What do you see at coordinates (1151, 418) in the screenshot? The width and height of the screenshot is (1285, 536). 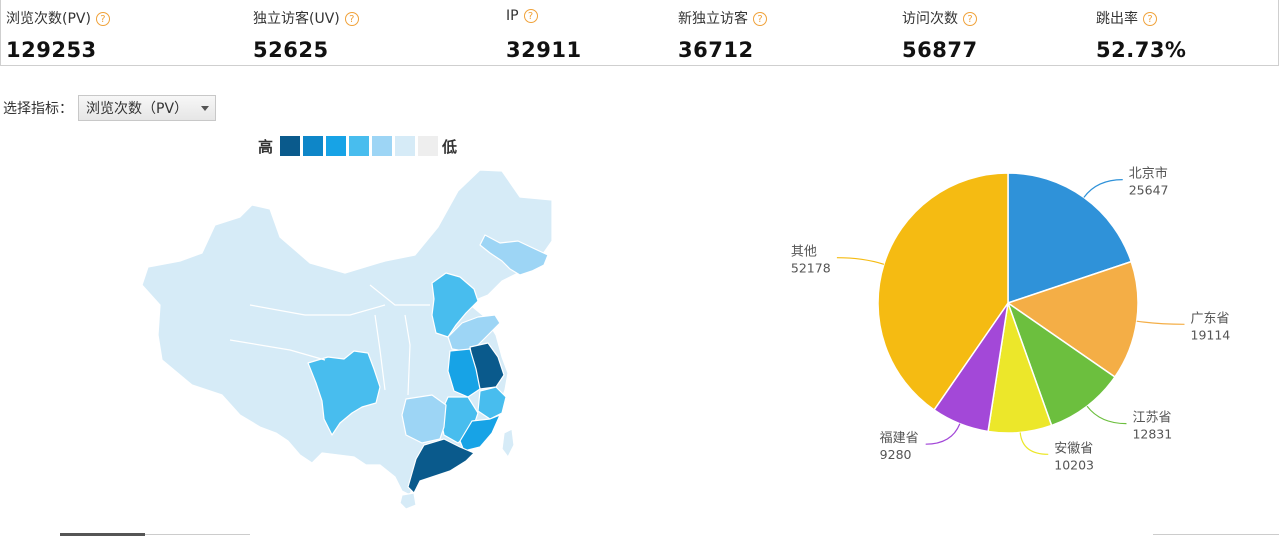 I see `pie-label-name: 江苏省` at bounding box center [1151, 418].